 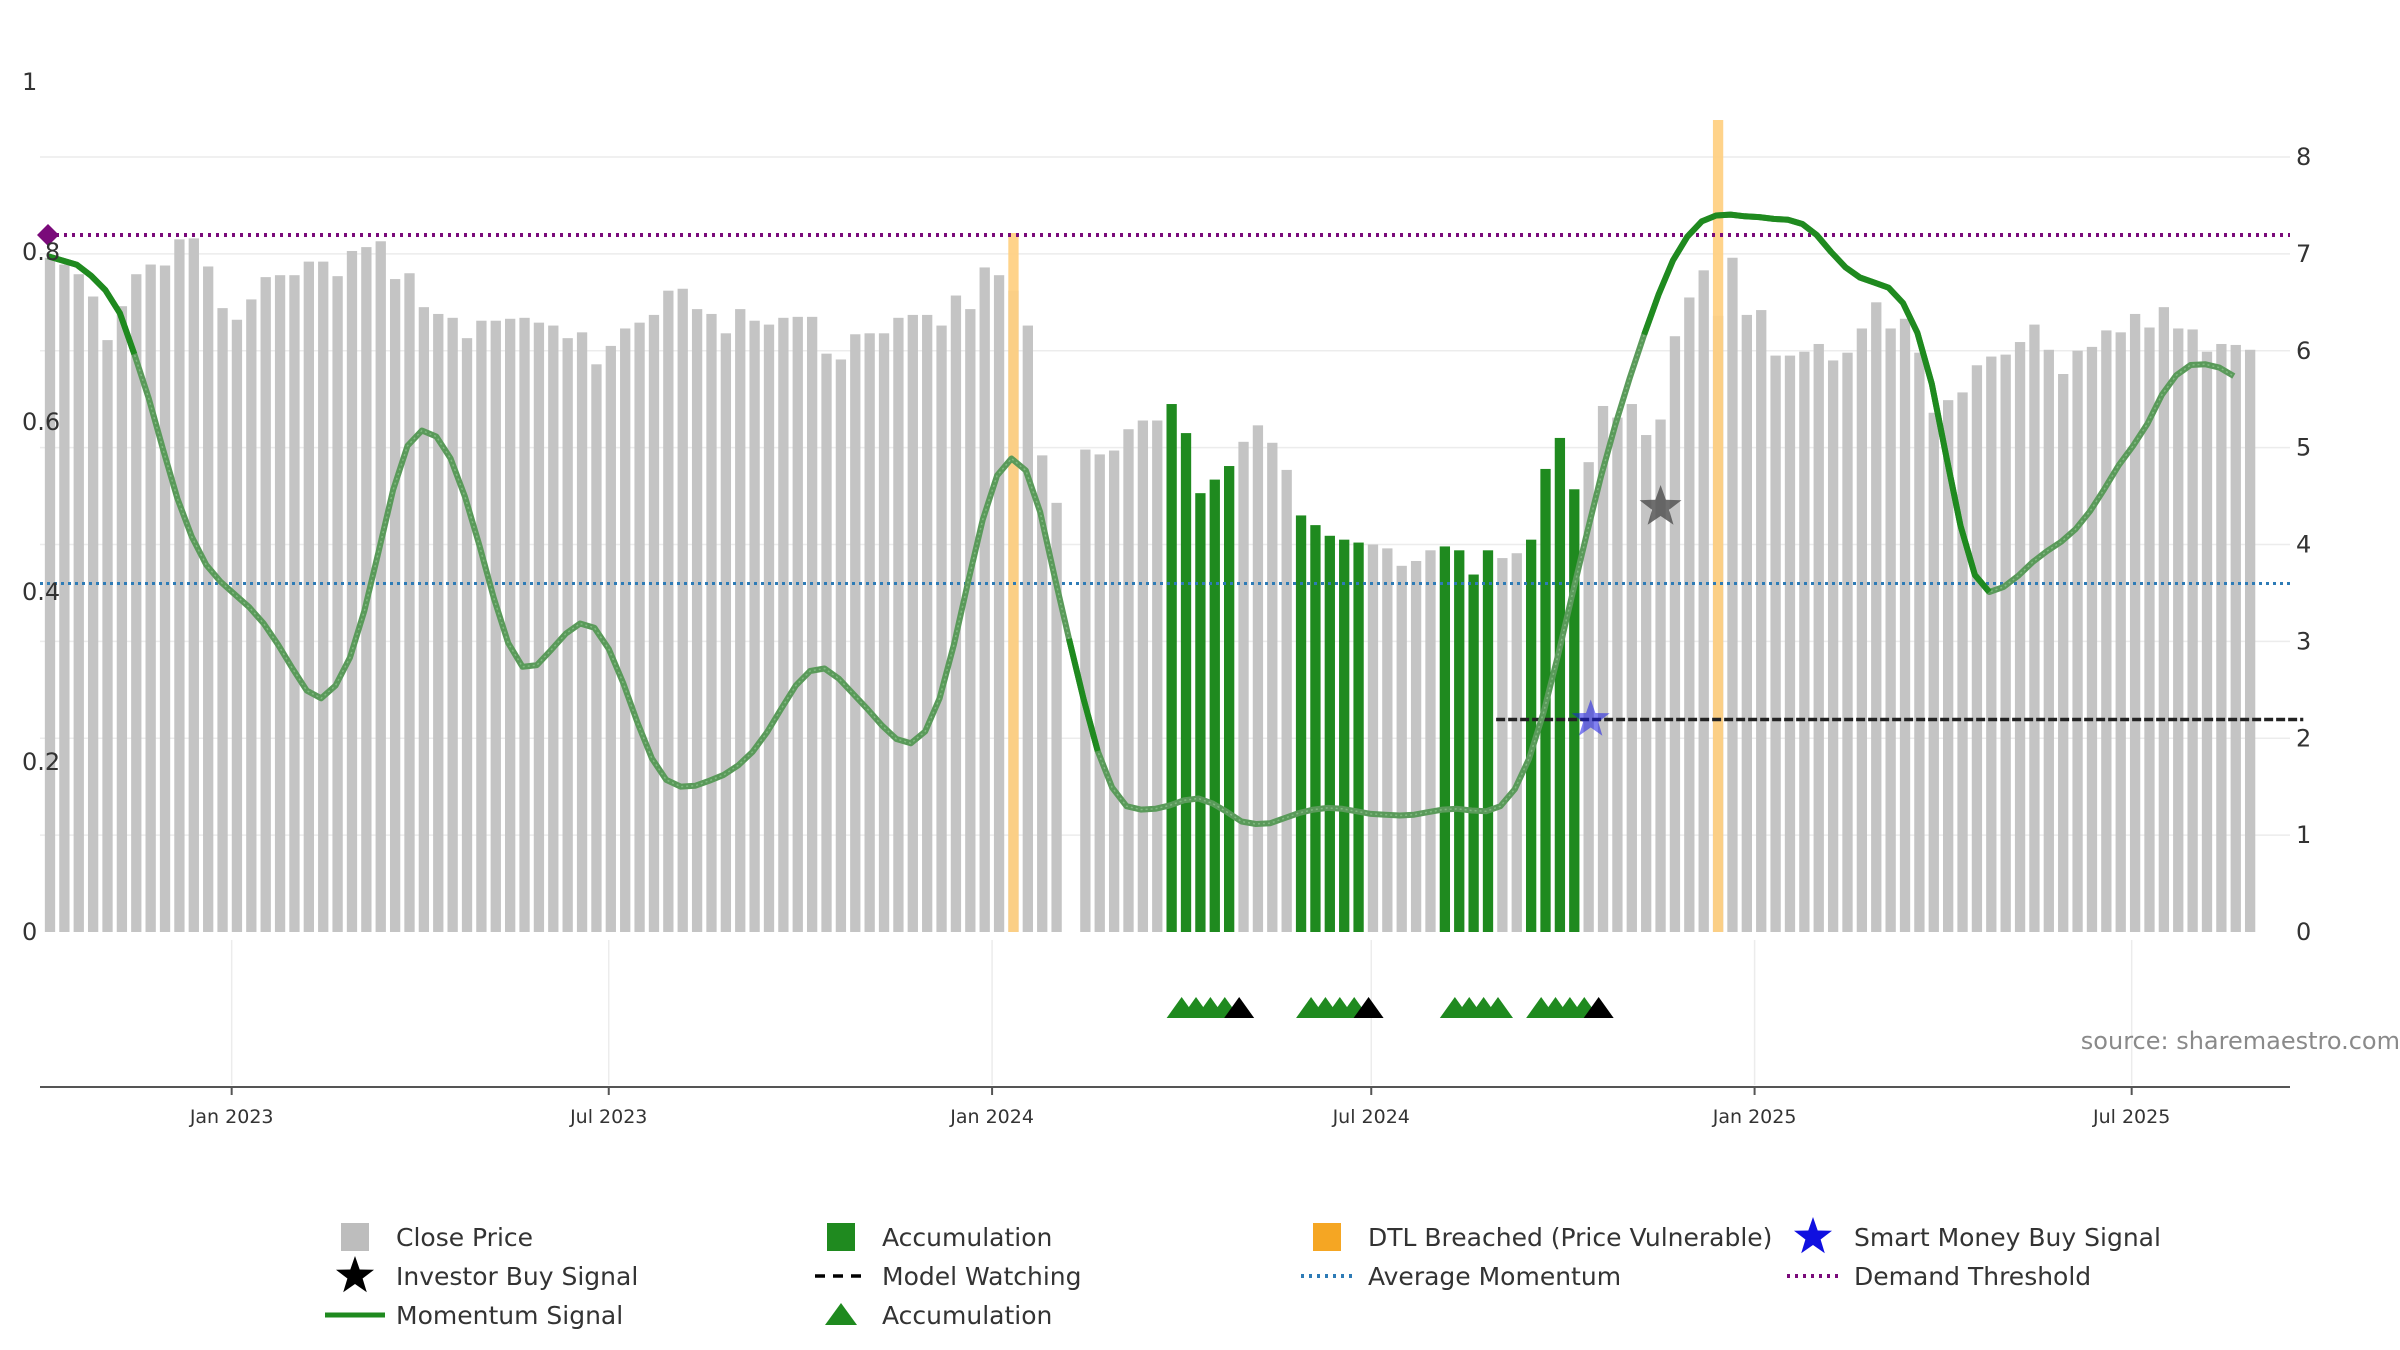 What do you see at coordinates (509, 1315) in the screenshot?
I see `legend-label: Momentum Signal` at bounding box center [509, 1315].